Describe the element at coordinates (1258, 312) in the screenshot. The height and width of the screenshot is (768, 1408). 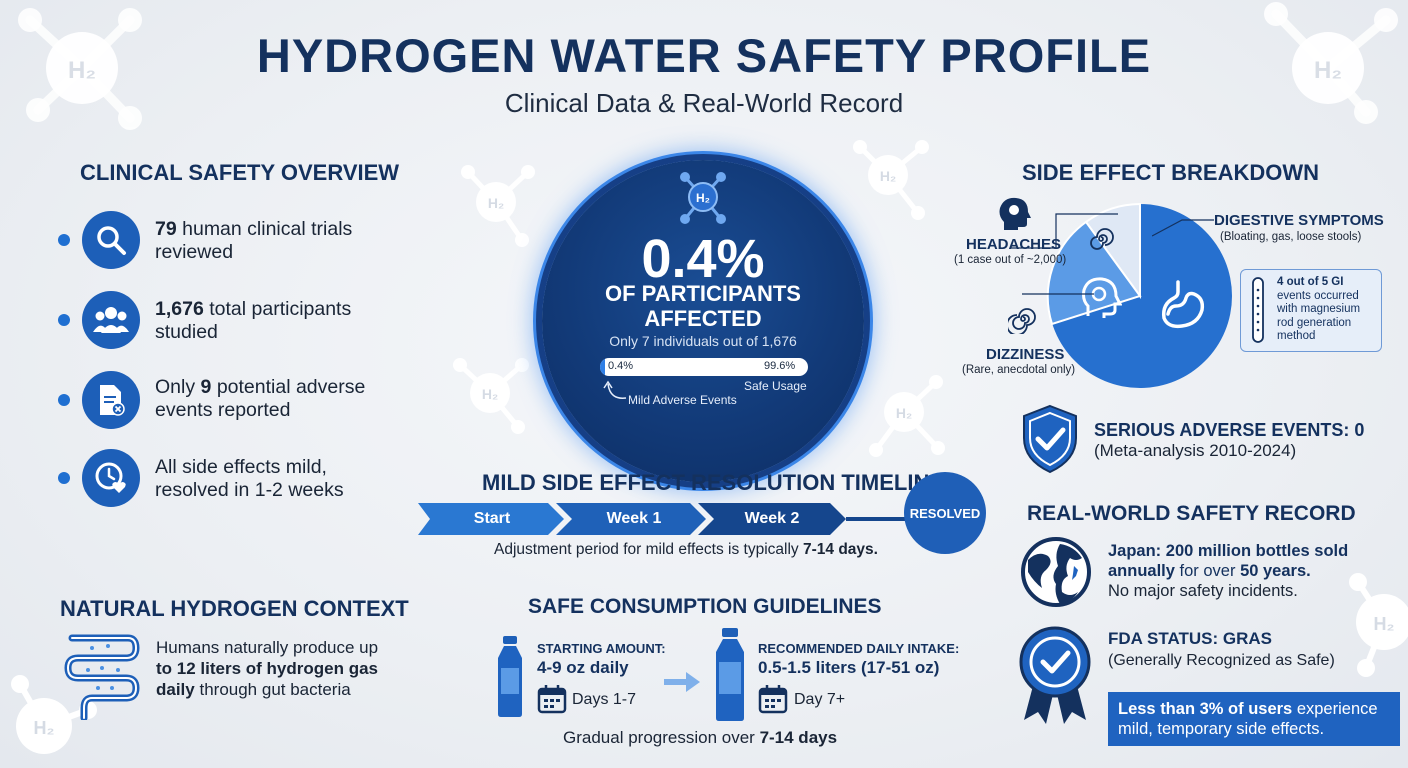
I see `rod-icon` at that location.